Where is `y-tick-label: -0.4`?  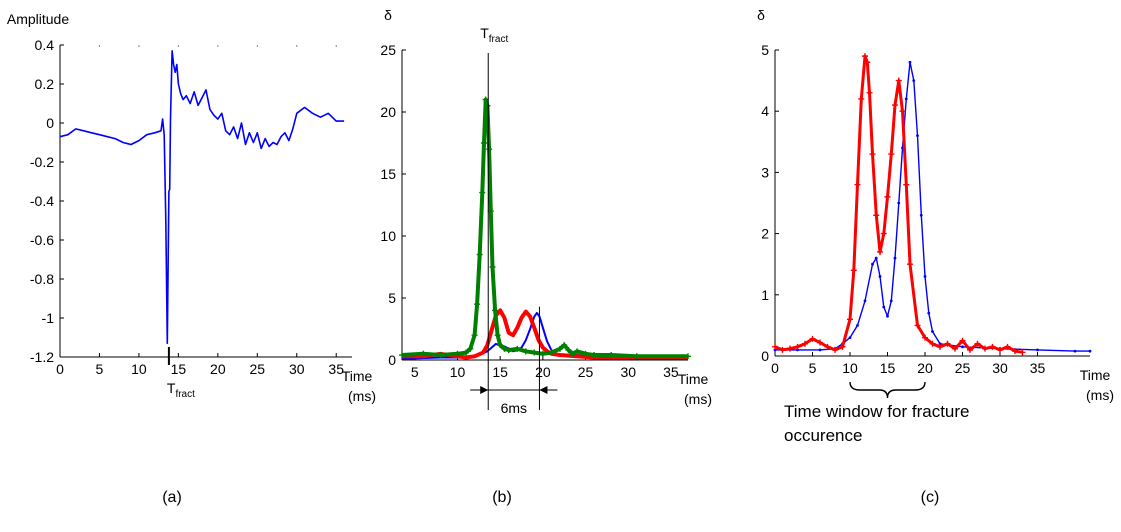
y-tick-label: -0.4 is located at coordinates (42, 201).